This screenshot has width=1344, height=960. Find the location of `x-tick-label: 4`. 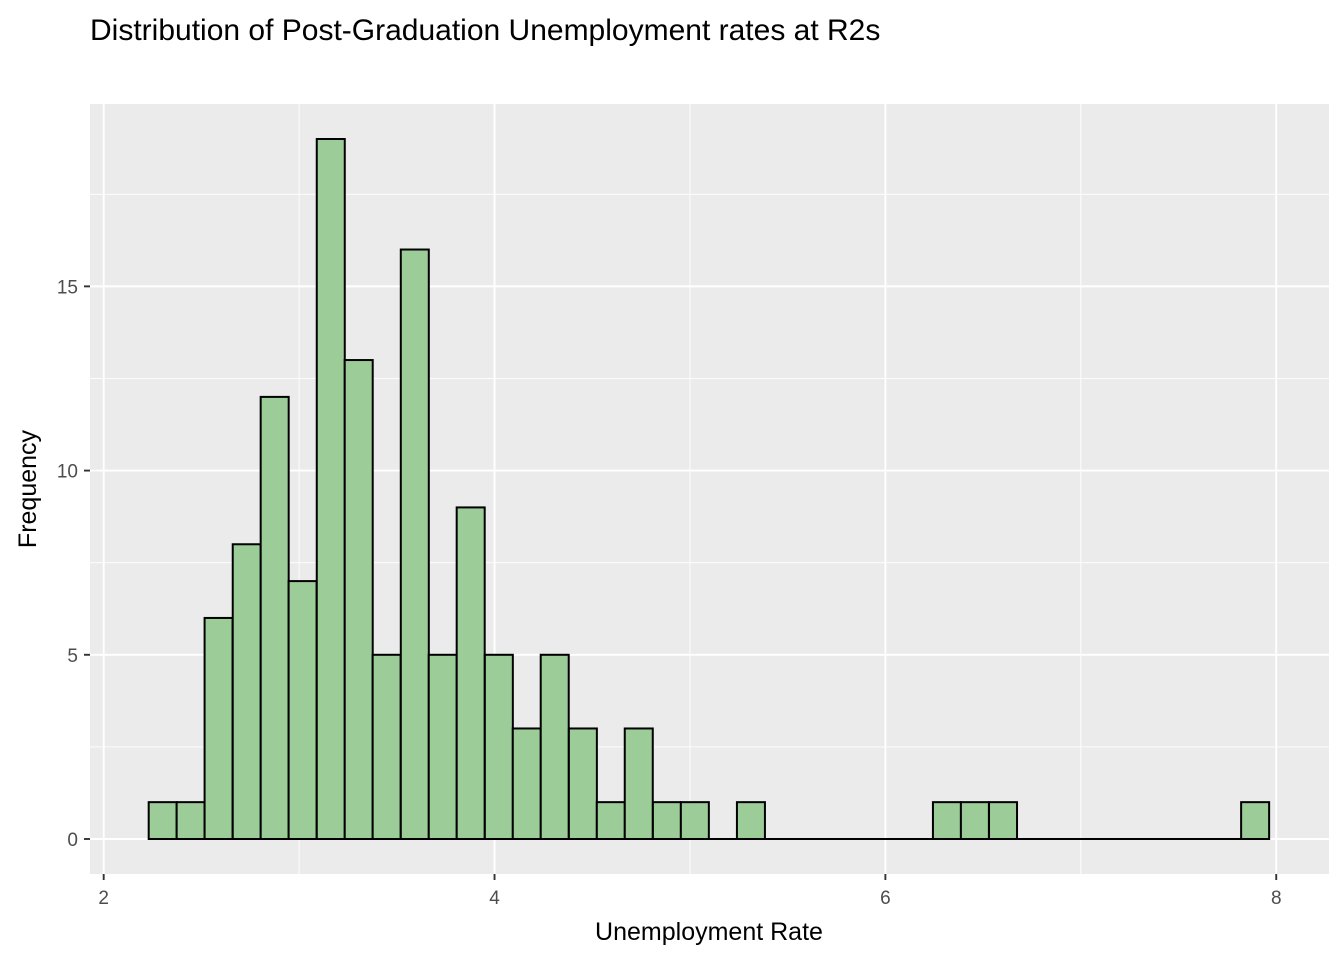

x-tick-label: 4 is located at coordinates (494, 898).